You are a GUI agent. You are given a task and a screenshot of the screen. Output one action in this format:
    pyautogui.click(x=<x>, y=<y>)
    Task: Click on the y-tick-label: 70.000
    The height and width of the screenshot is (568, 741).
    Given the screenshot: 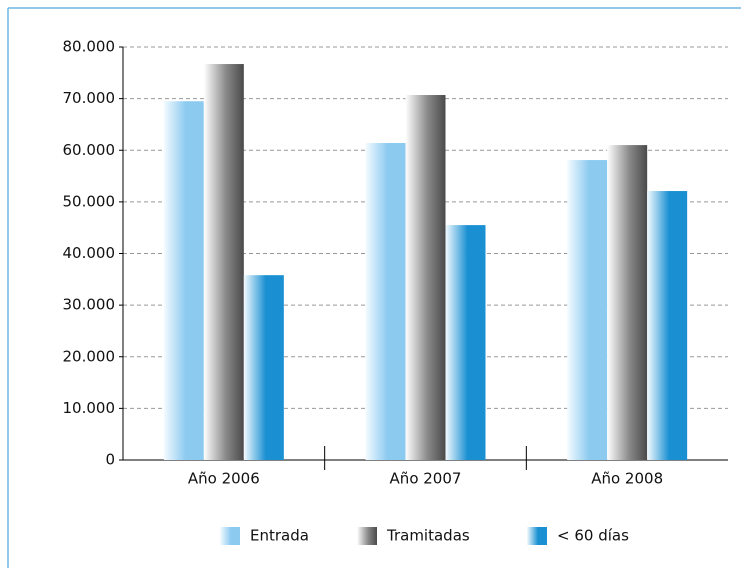 What is the action you would take?
    pyautogui.click(x=89, y=98)
    